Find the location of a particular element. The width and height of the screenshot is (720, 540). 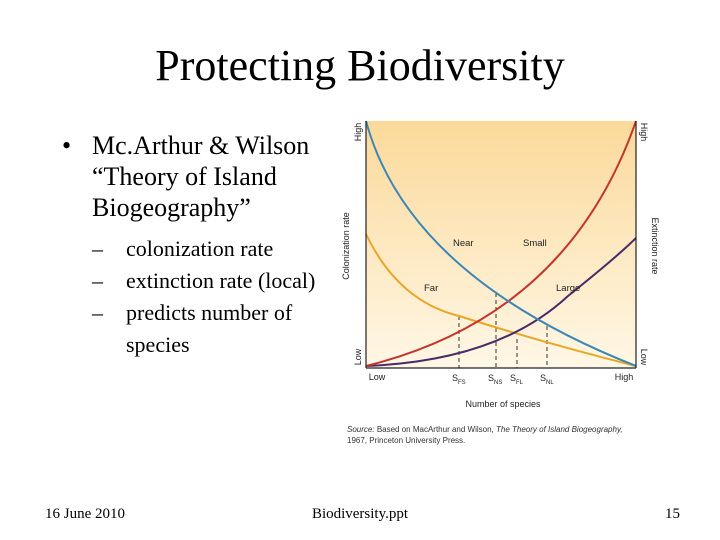

x-high-label: High is located at coordinates (624, 377).